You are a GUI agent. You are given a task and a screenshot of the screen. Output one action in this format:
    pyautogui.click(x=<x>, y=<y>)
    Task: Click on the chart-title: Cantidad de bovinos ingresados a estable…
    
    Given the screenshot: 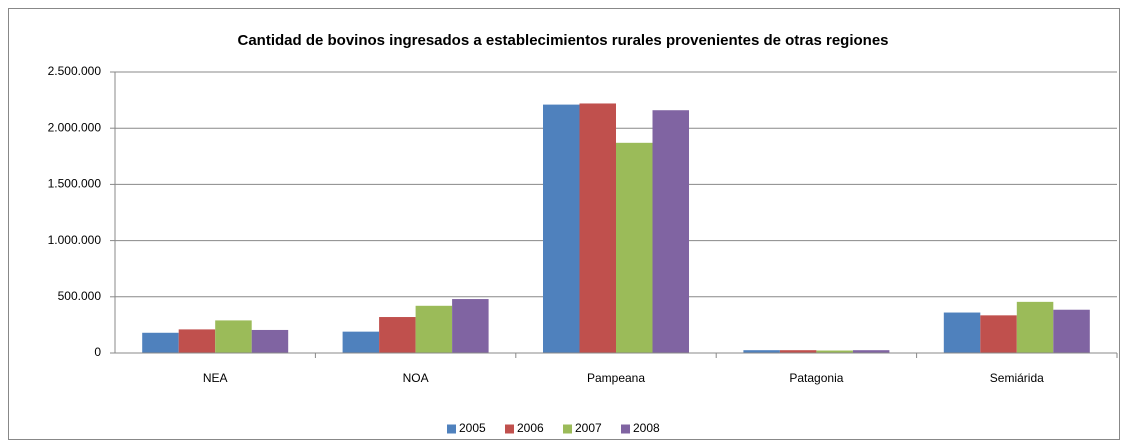 What is the action you would take?
    pyautogui.click(x=562, y=40)
    